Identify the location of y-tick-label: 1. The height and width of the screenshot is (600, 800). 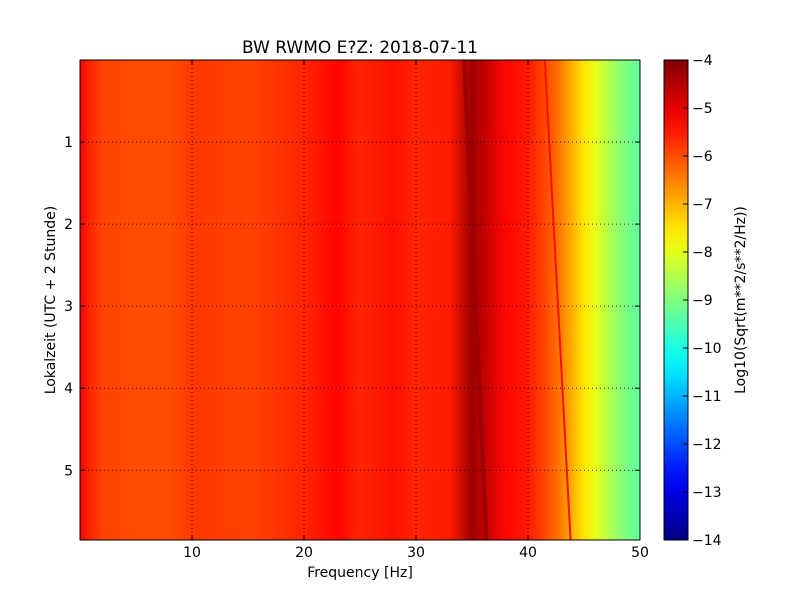
(68, 143).